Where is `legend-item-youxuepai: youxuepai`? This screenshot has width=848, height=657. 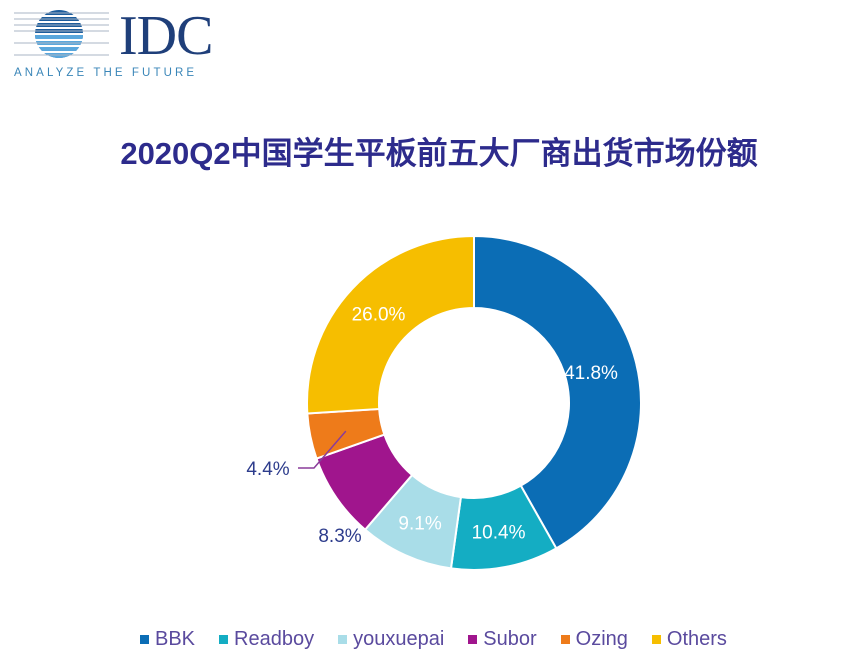
legend-item-youxuepai: youxuepai is located at coordinates (391, 639).